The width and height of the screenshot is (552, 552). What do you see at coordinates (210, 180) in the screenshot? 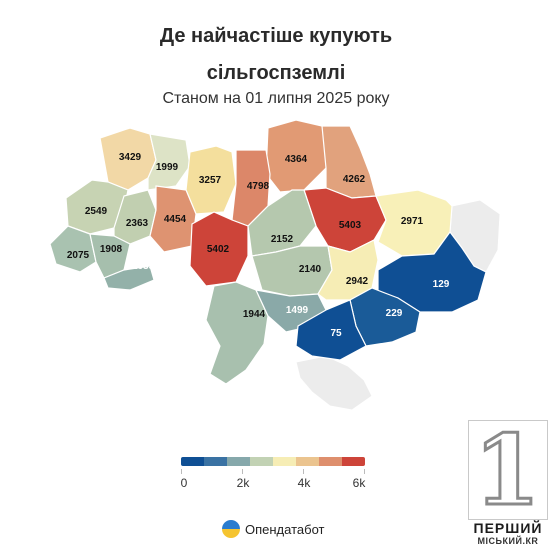
I see `region-value-label: 3257` at bounding box center [210, 180].